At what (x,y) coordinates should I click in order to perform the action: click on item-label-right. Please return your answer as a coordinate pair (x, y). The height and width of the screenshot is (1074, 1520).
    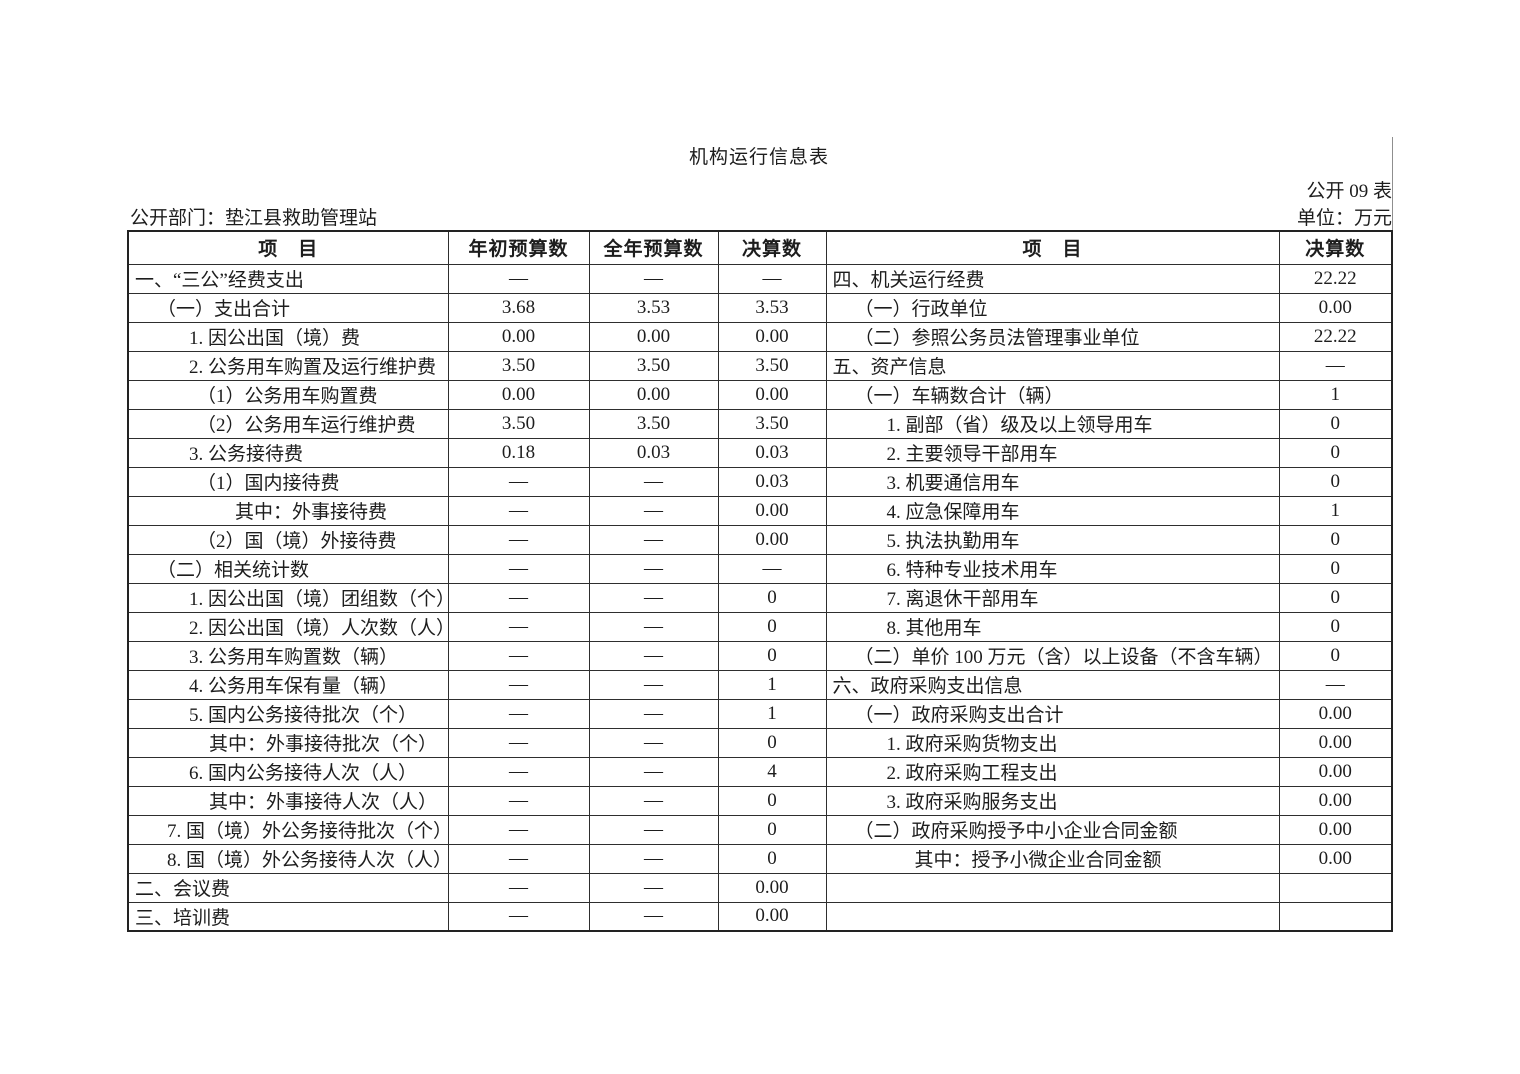
    Looking at the image, I should click on (1052, 887).